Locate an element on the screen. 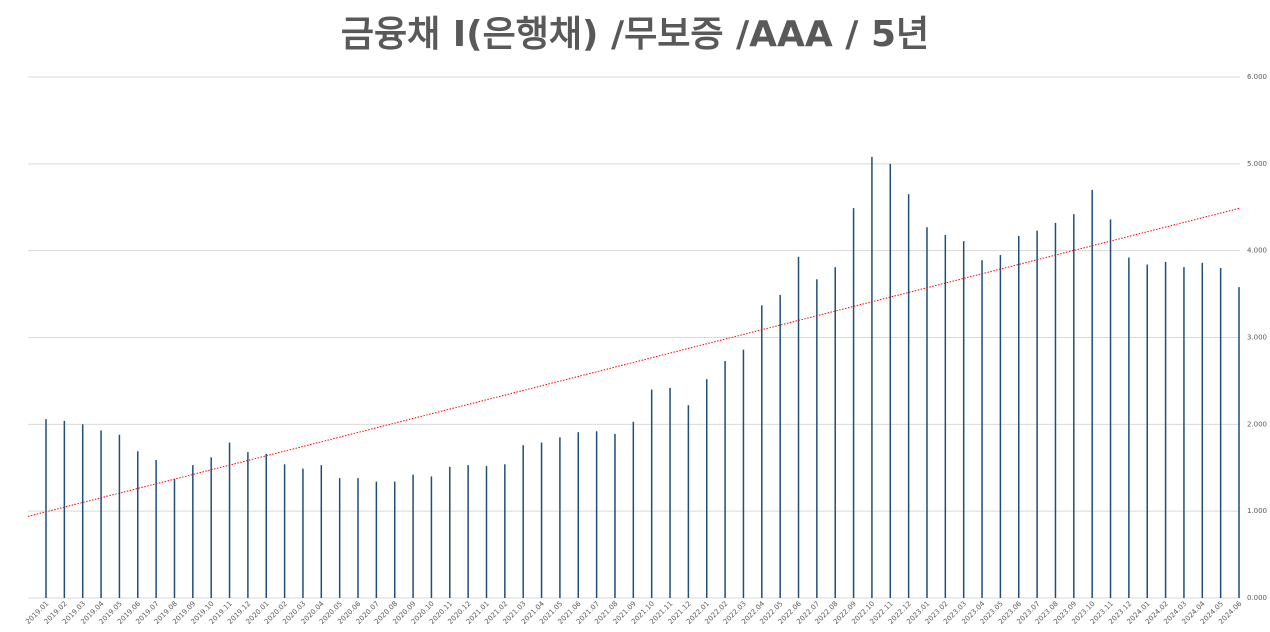 The width and height of the screenshot is (1270, 632). y-tick-label: 3.000 is located at coordinates (1257, 338).